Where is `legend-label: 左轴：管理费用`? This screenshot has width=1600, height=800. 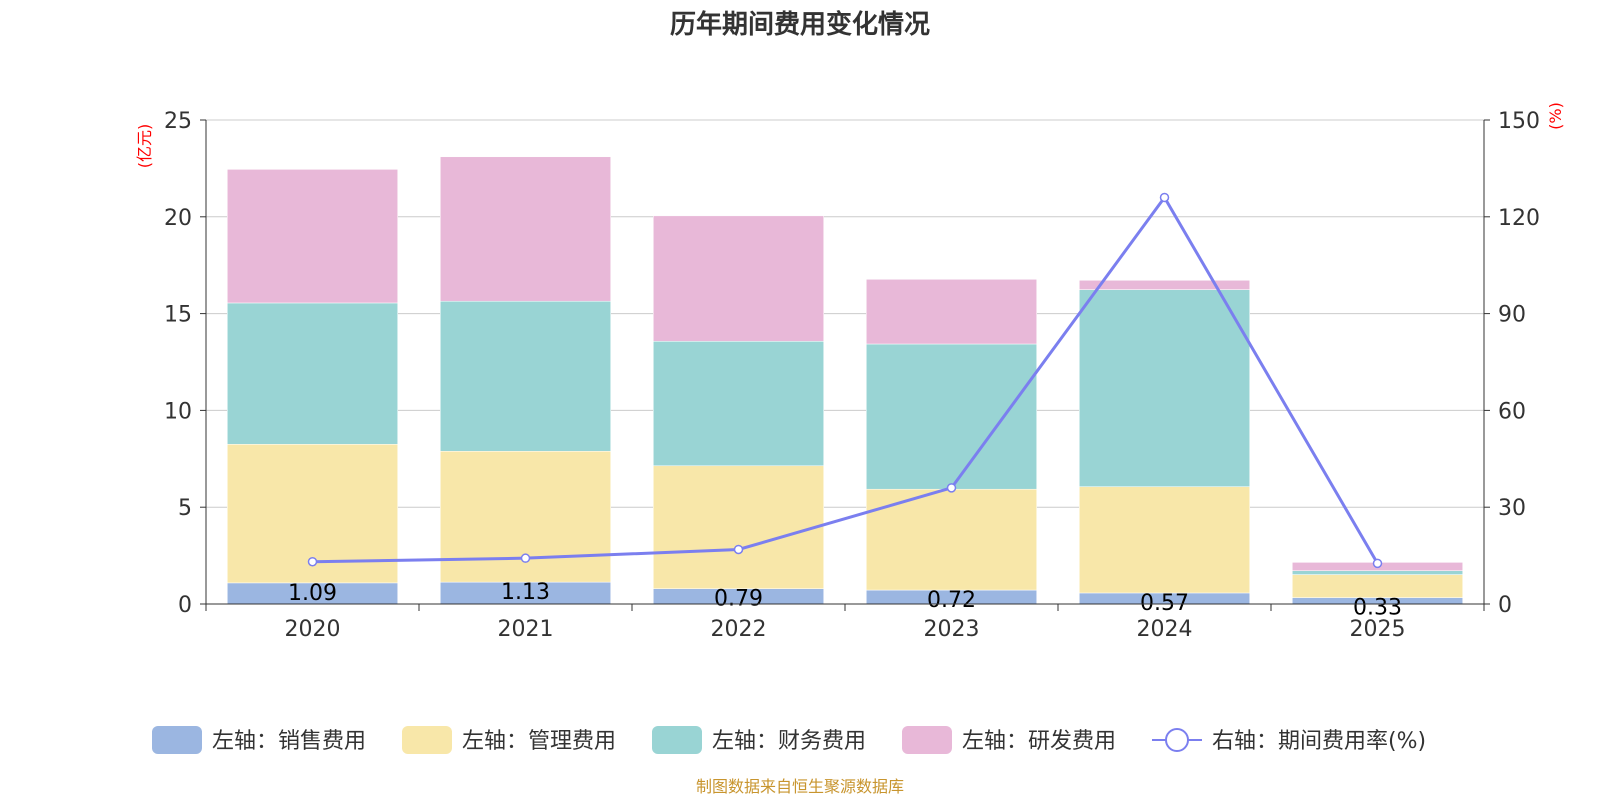
legend-label: 左轴：管理费用 is located at coordinates (539, 741).